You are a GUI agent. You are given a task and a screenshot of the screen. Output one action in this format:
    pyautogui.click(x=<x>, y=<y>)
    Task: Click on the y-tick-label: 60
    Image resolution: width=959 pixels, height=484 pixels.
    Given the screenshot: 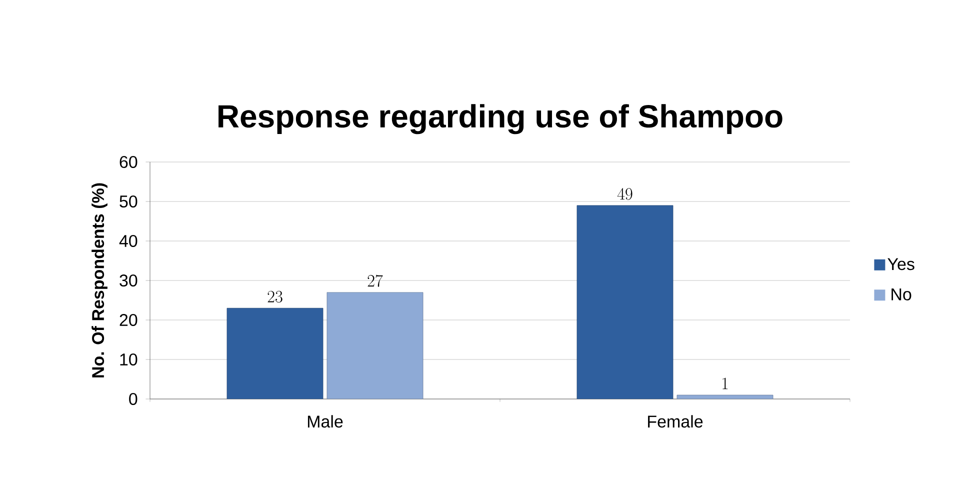 What is the action you would take?
    pyautogui.click(x=129, y=162)
    